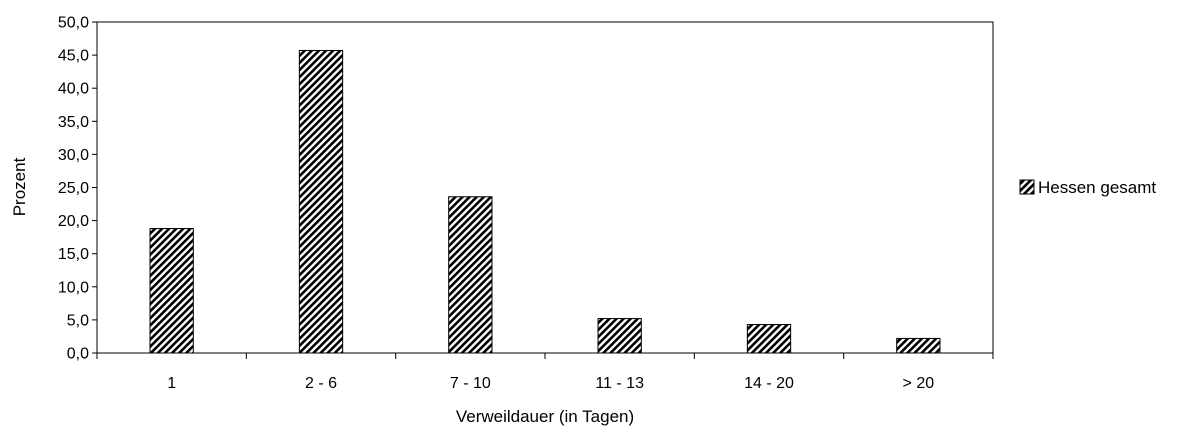  I want to click on x-tick-label: 14 - 20, so click(769, 383).